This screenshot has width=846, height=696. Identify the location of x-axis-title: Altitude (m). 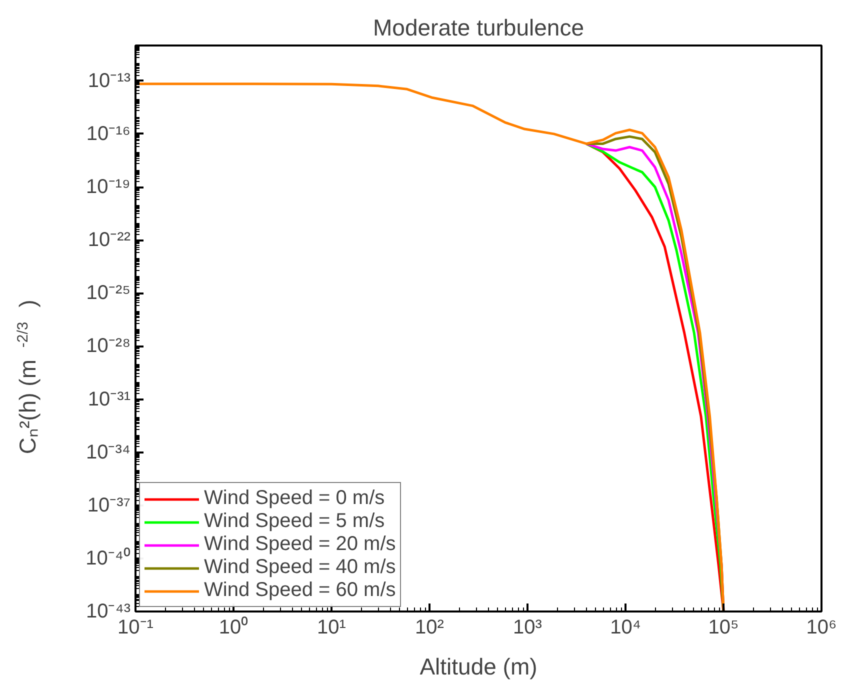
(479, 667).